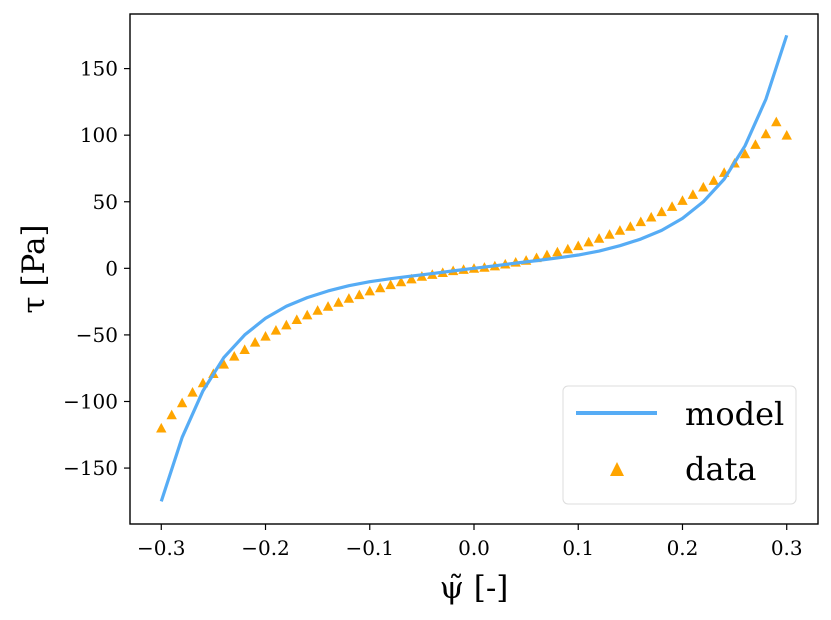 The width and height of the screenshot is (831, 620). What do you see at coordinates (111, 268) in the screenshot?
I see `y-tick-label: 0` at bounding box center [111, 268].